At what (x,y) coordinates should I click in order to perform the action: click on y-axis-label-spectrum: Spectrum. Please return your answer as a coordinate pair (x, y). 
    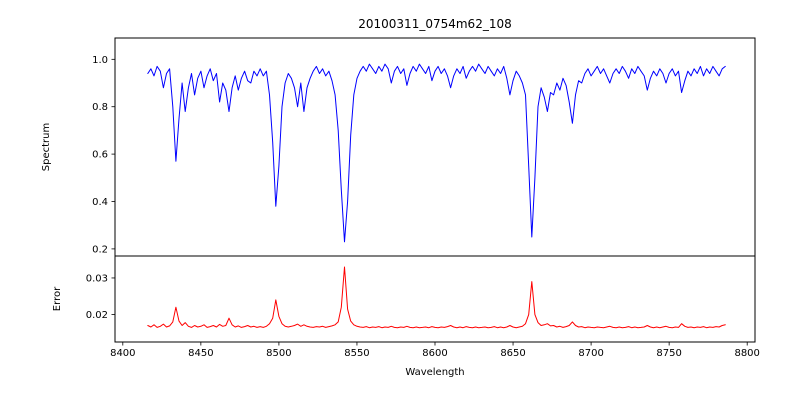
    Looking at the image, I should click on (46, 147).